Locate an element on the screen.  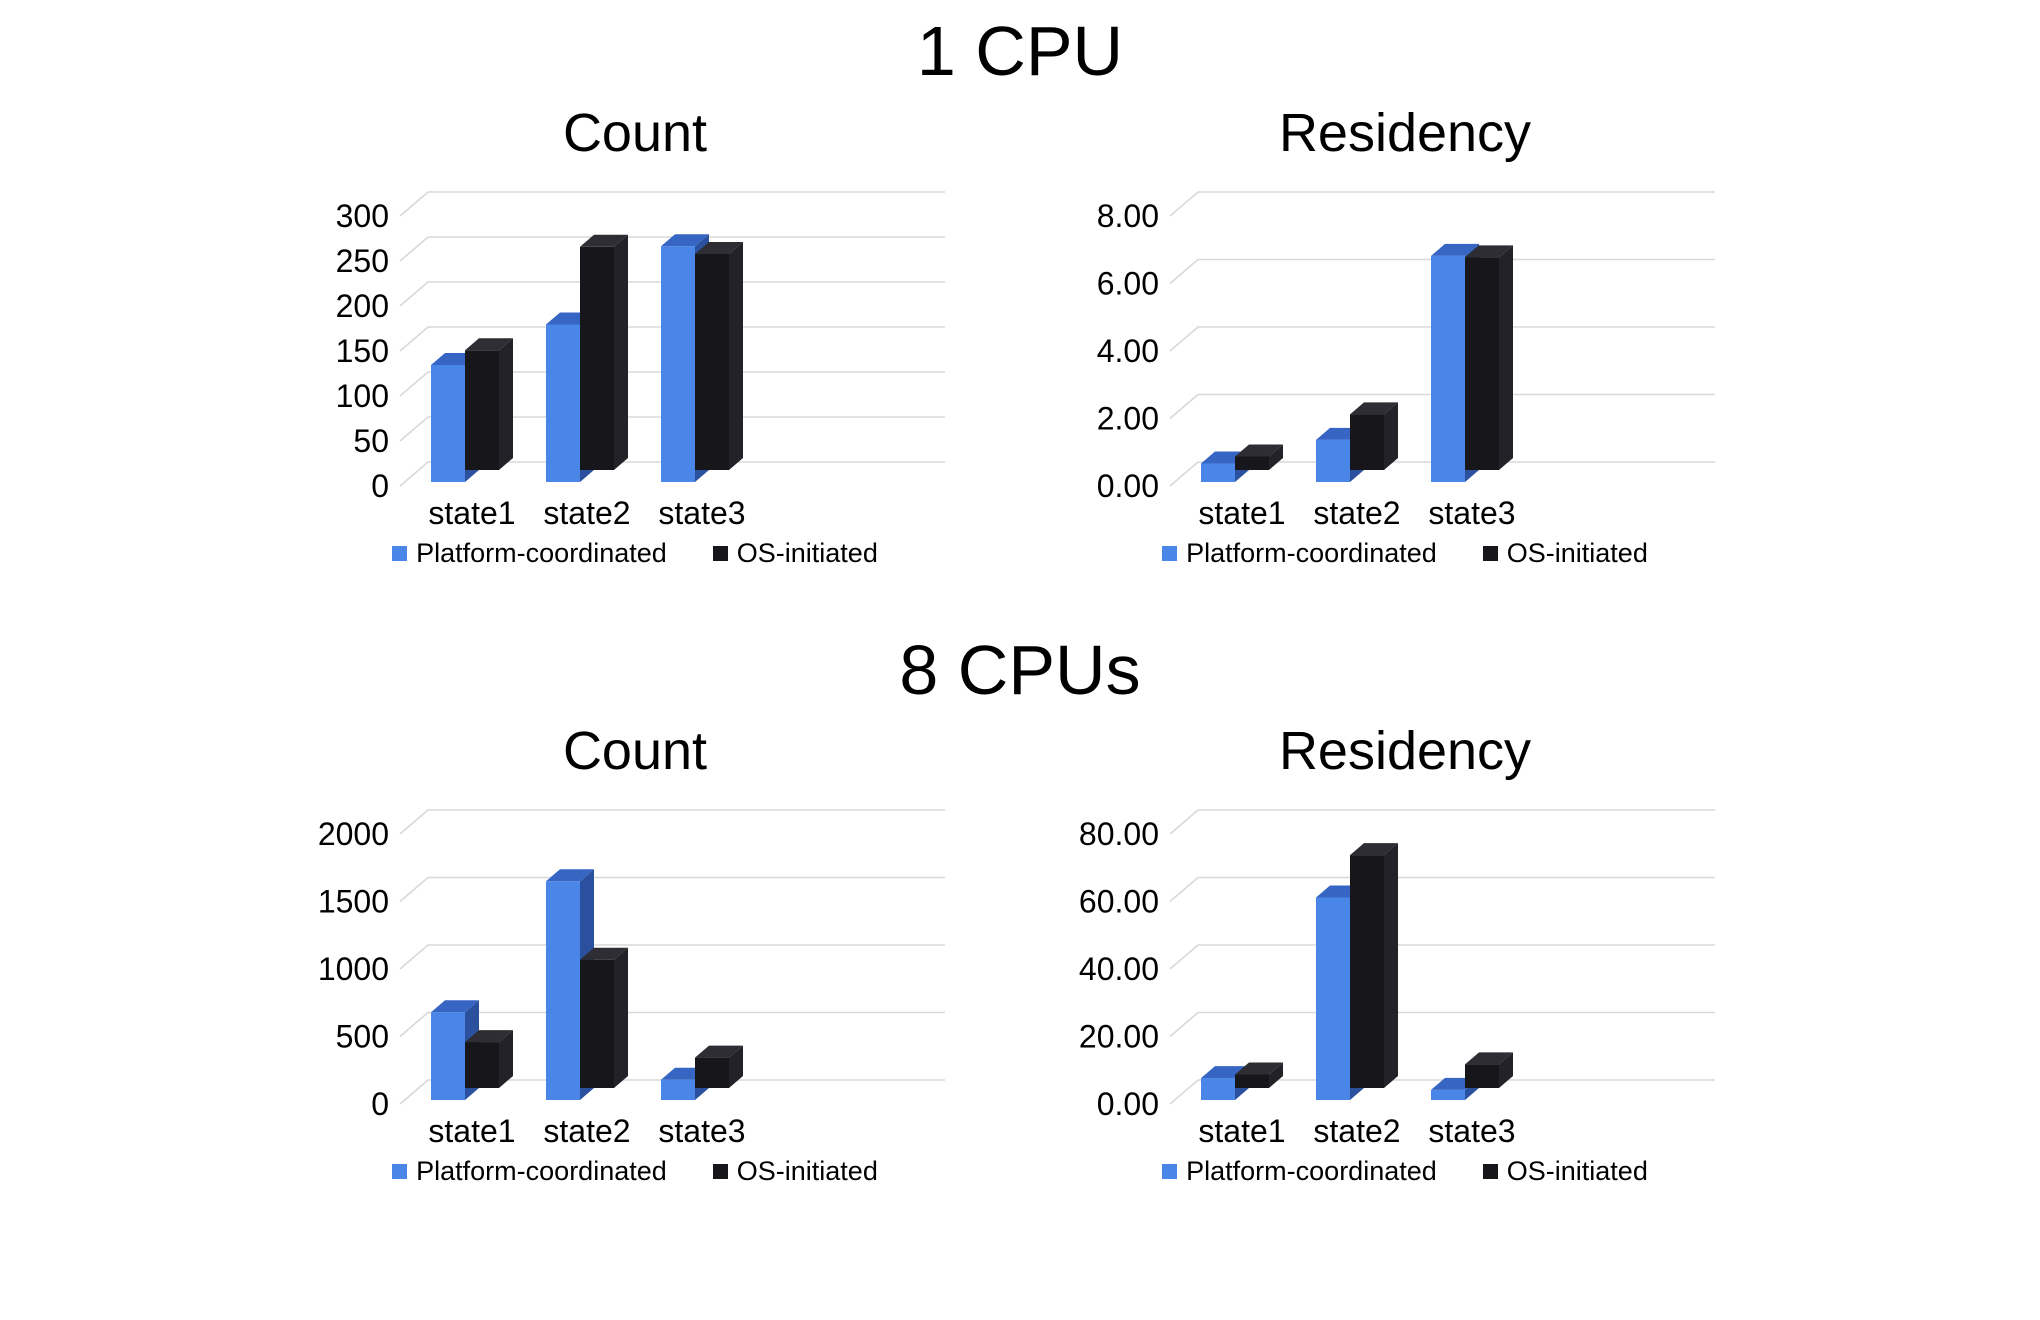
y-tick-label: 250 is located at coordinates (362, 261).